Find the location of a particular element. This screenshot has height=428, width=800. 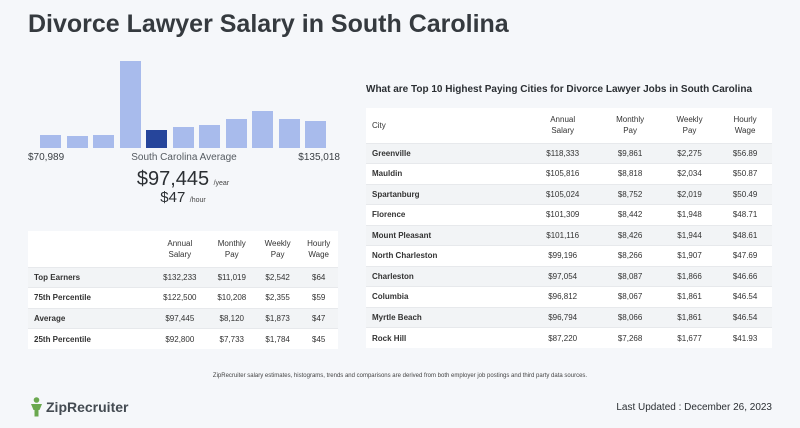

city-value: $96,794 is located at coordinates (563, 317).